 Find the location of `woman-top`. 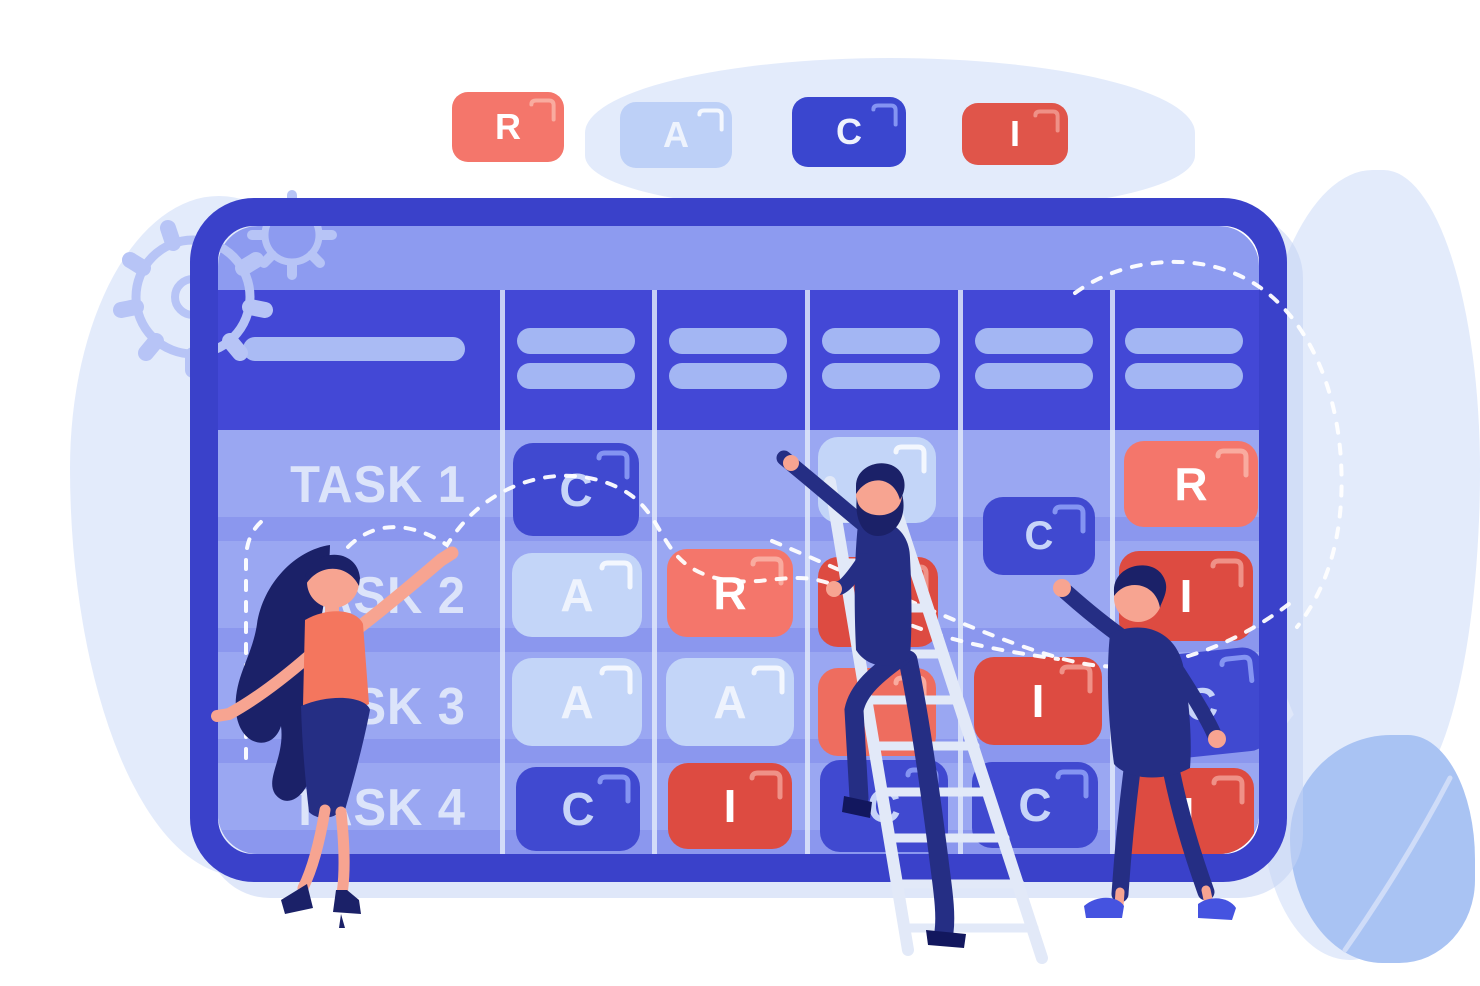

woman-top is located at coordinates (336, 663).